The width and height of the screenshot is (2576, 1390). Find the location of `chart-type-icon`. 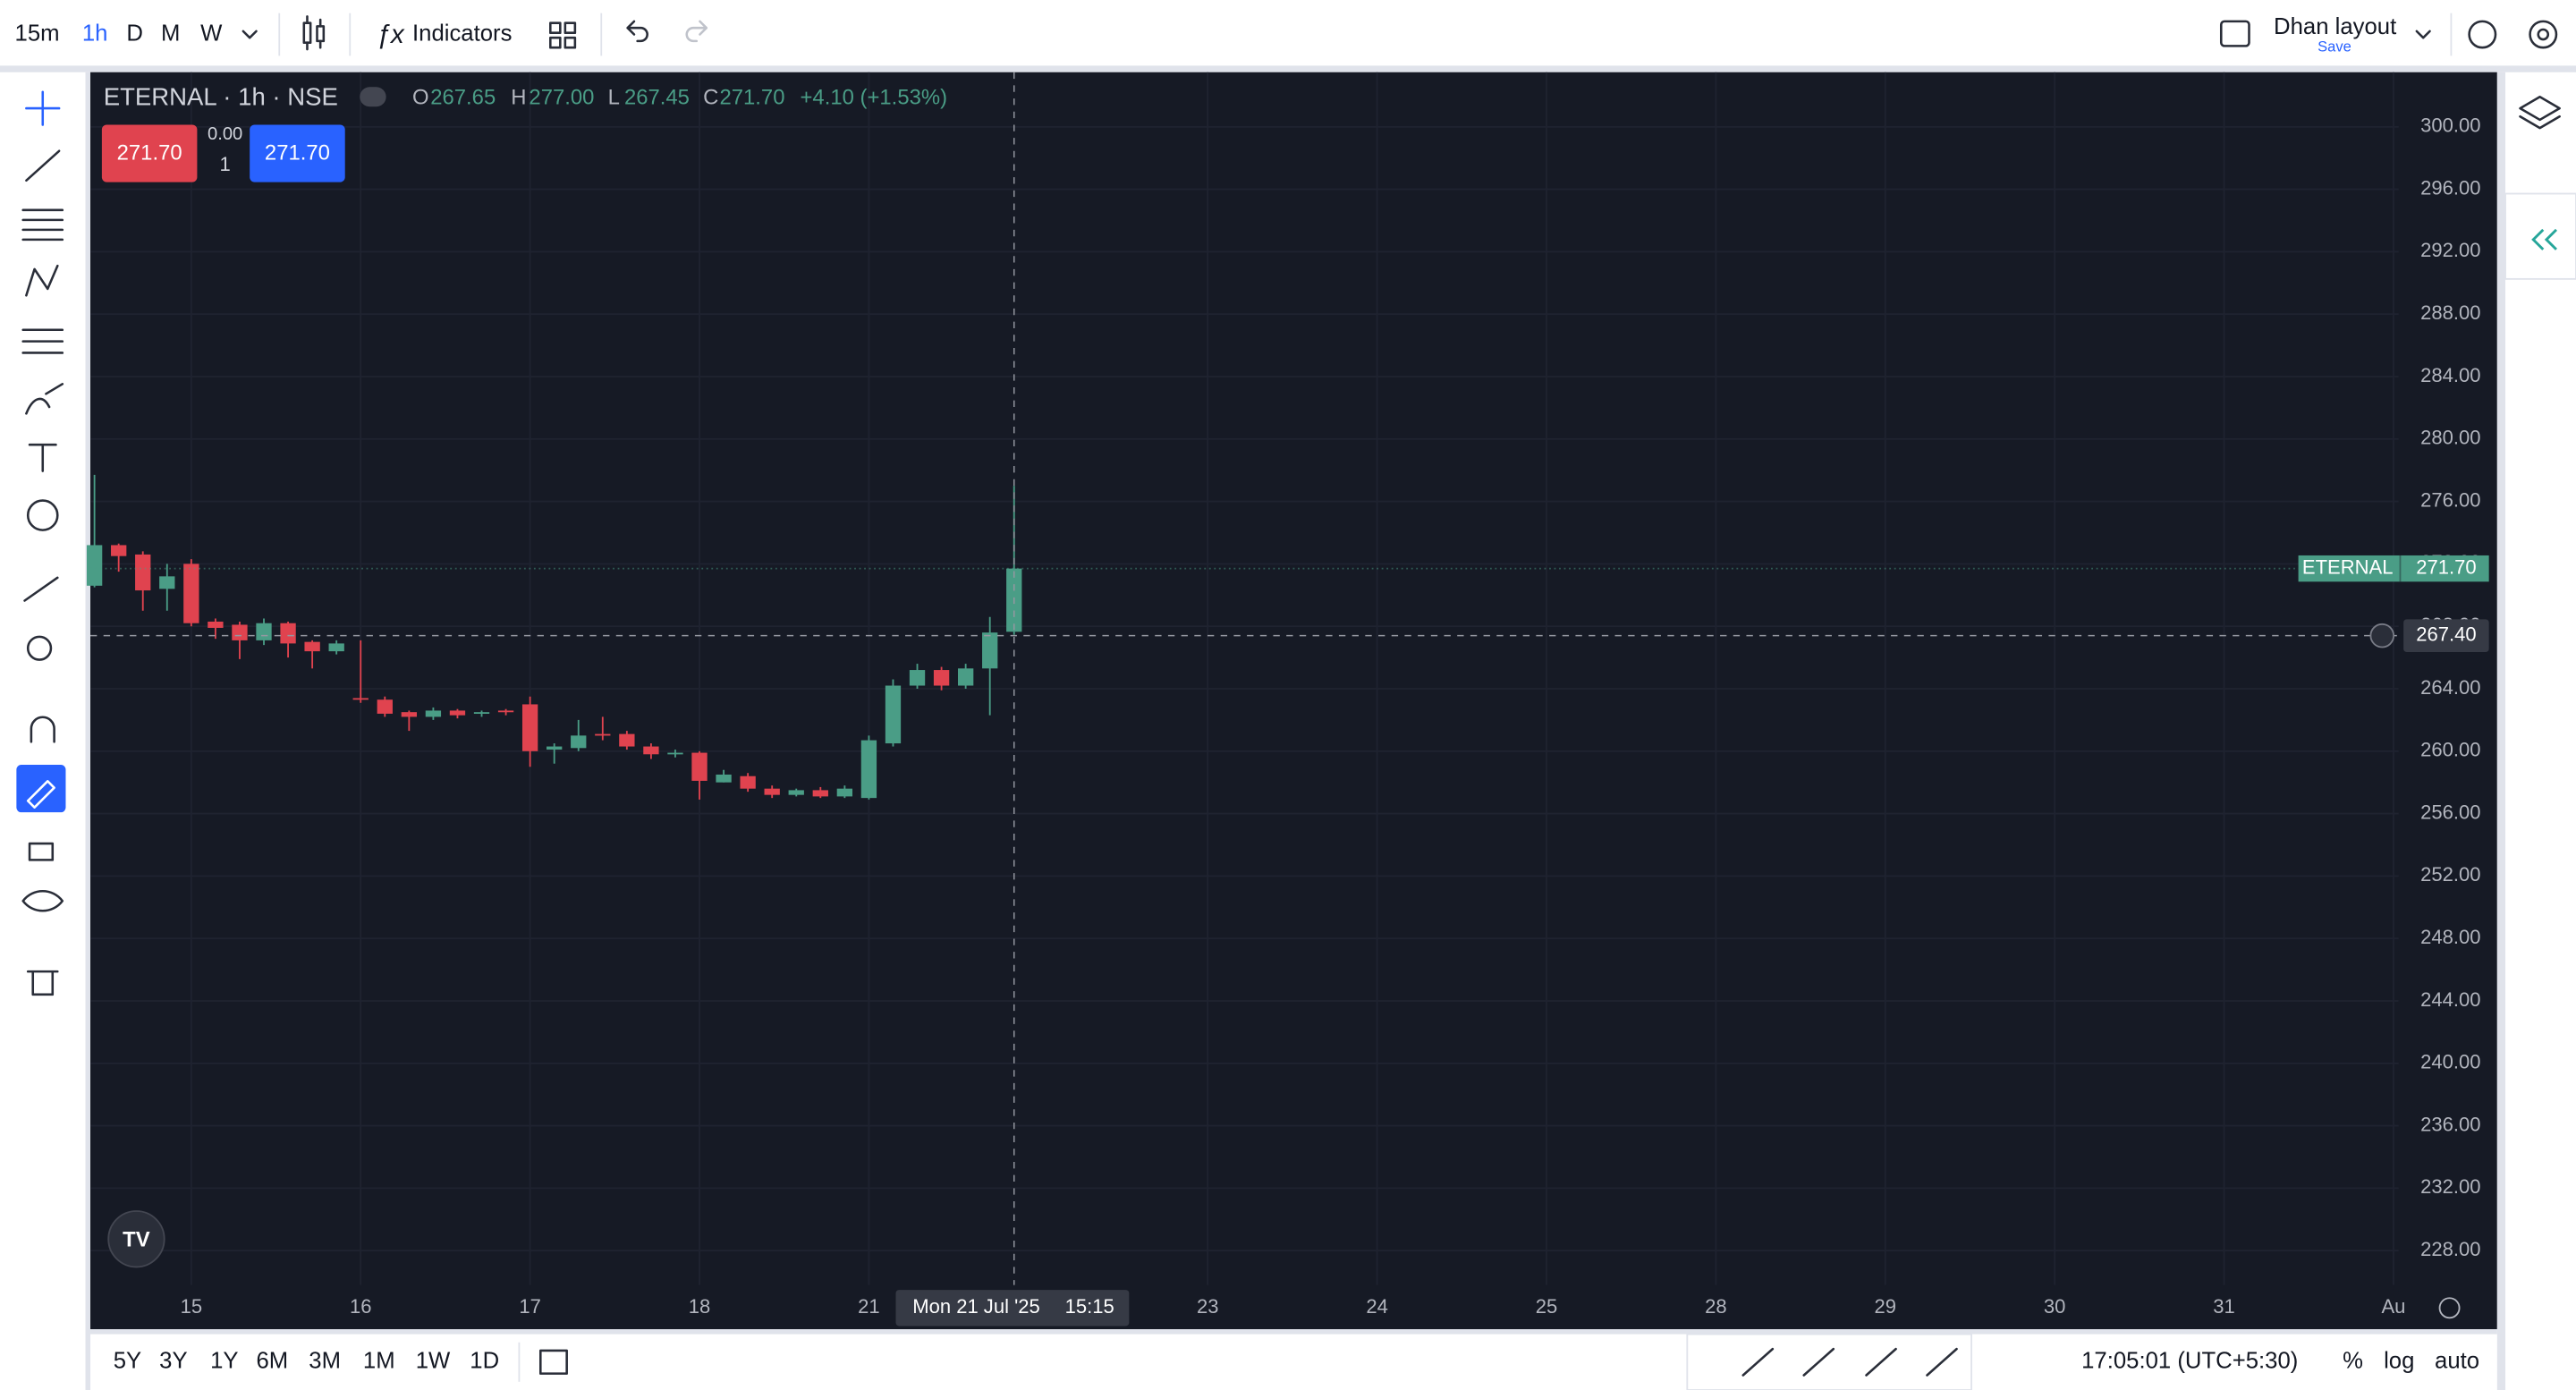

chart-type-icon is located at coordinates (314, 33).